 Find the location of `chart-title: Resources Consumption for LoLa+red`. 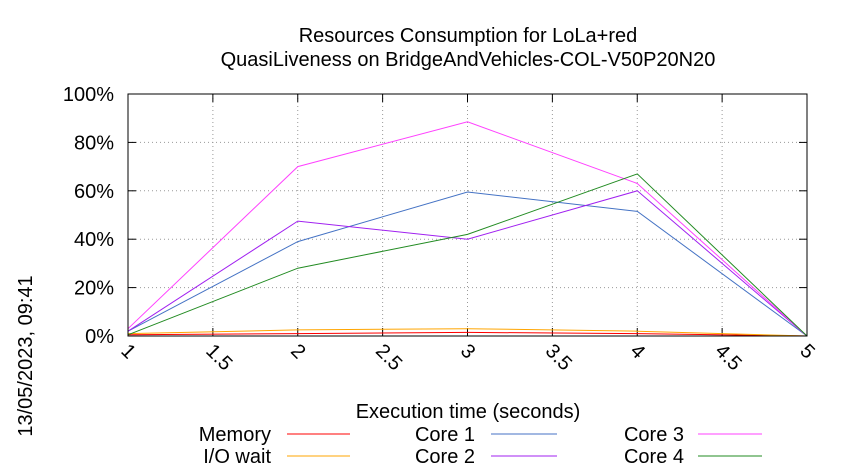

chart-title: Resources Consumption for LoLa+red is located at coordinates (468, 36).